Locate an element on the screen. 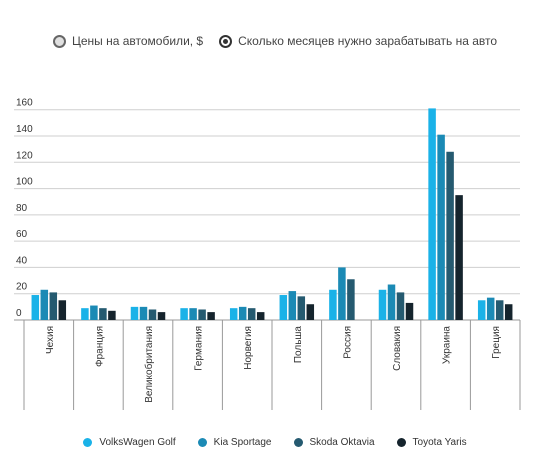 The image size is (550, 470). legend-label-golf: VolksWagen Golf is located at coordinates (137, 442).